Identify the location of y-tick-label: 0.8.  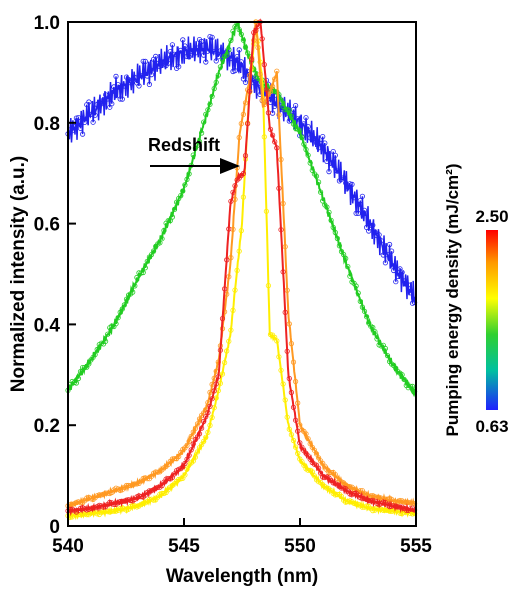
(47, 124).